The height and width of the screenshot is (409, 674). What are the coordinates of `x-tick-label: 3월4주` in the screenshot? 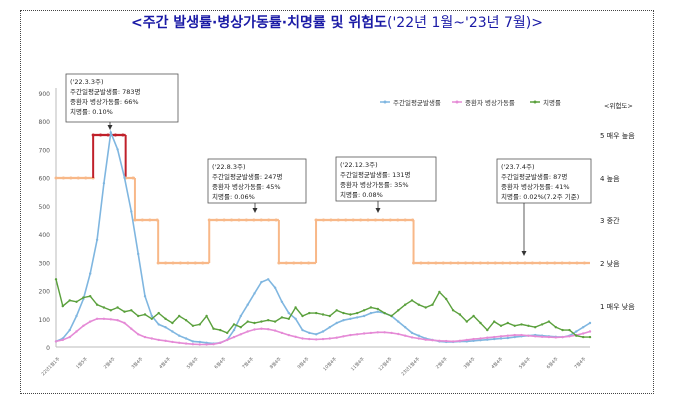 It's located at (469, 362).